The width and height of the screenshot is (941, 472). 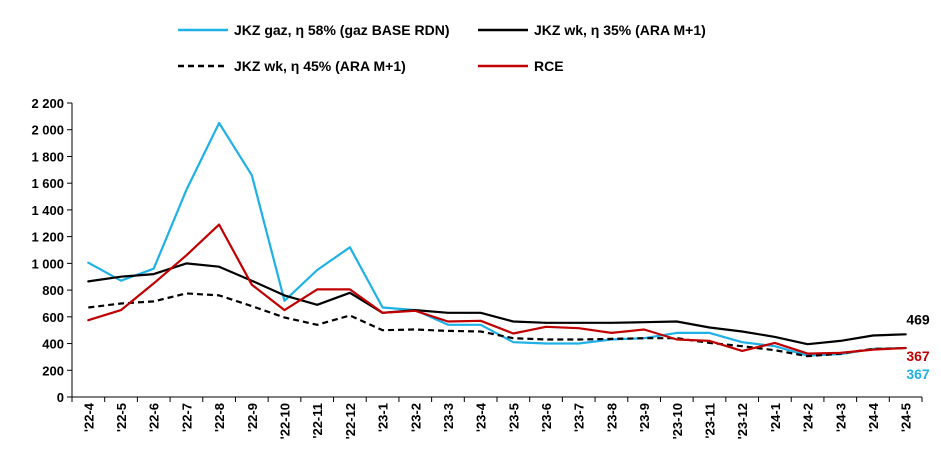 What do you see at coordinates (677, 421) in the screenshot?
I see `x-tick-label: '23-10` at bounding box center [677, 421].